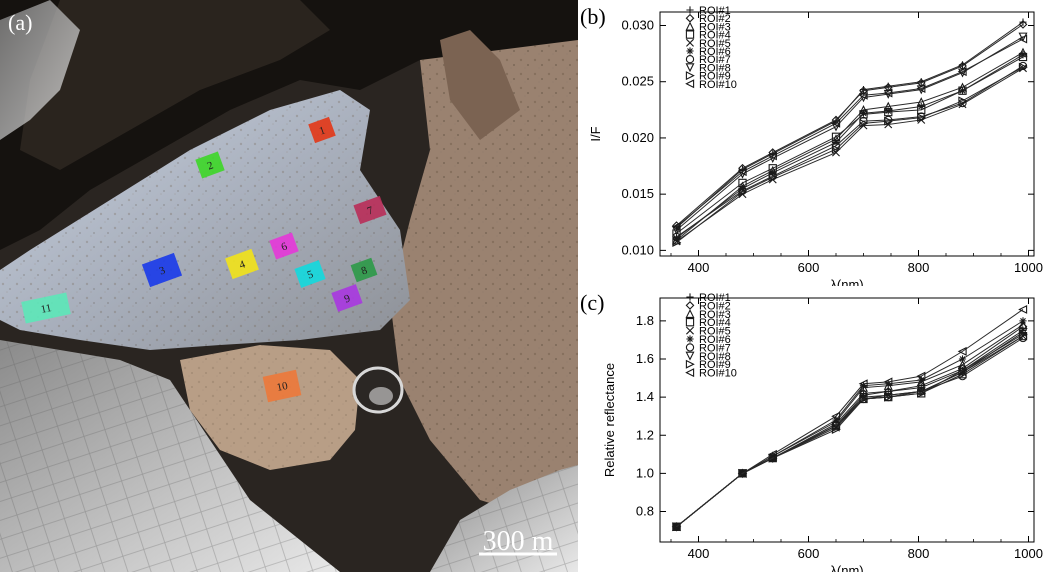 The image size is (1052, 577). Describe the element at coordinates (645, 358) in the screenshot. I see `y-tick-label: 1.6` at that location.